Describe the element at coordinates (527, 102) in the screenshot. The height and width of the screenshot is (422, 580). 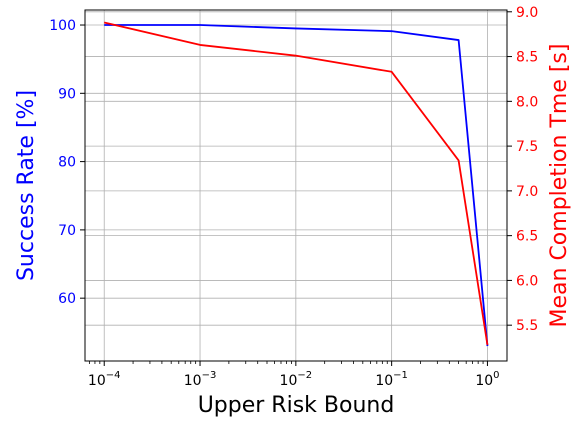
I see `y-right-tick-label: 8.0` at that location.